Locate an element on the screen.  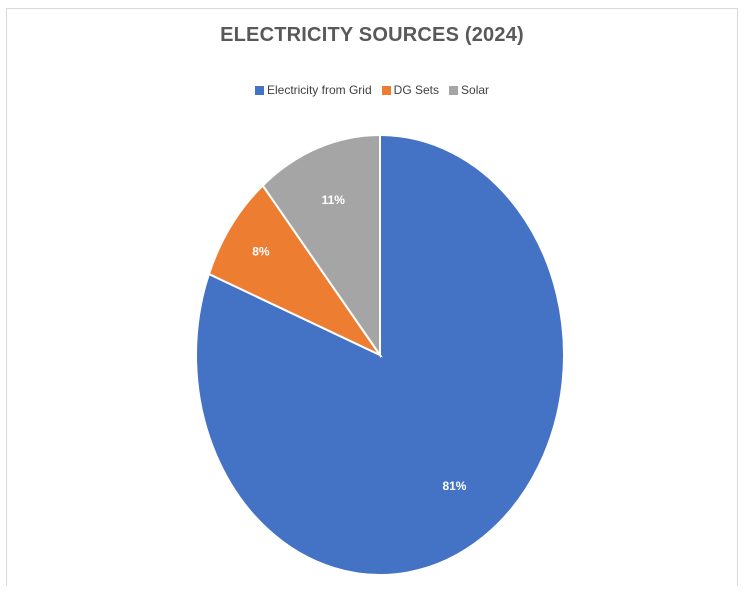
legend-item-dg-sets: DG Sets is located at coordinates (410, 90).